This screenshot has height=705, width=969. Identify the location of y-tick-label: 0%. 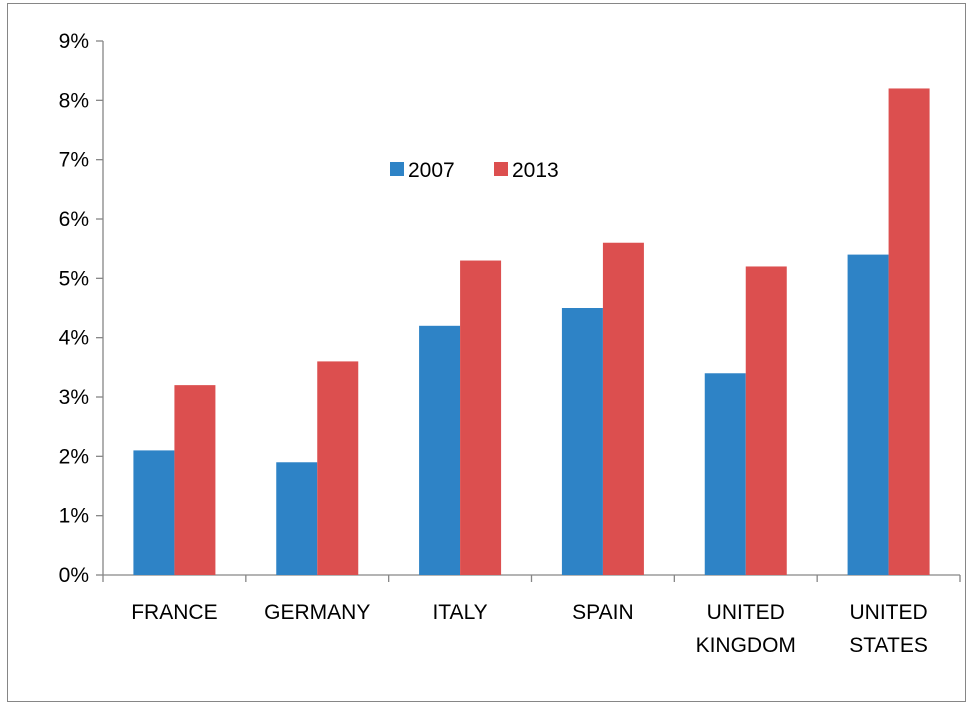
(74, 575).